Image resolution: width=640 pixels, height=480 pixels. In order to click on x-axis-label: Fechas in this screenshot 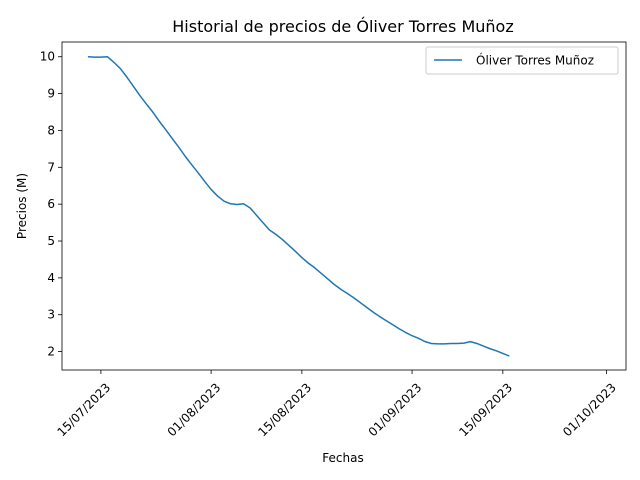, I will do `click(342, 458)`.